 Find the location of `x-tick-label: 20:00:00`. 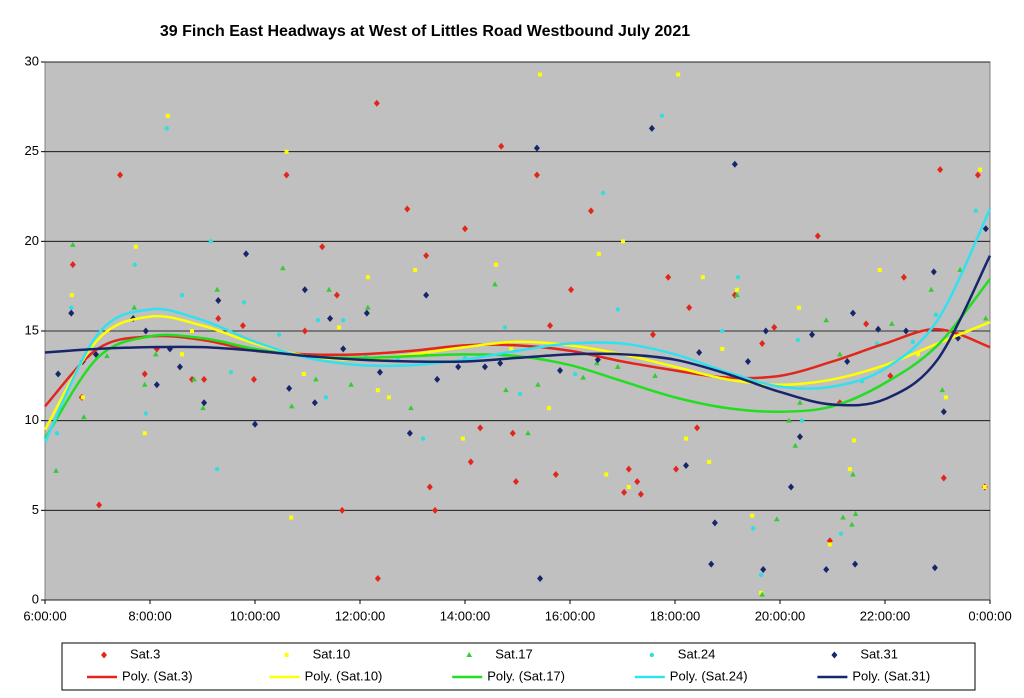

x-tick-label: 20:00:00 is located at coordinates (780, 615).